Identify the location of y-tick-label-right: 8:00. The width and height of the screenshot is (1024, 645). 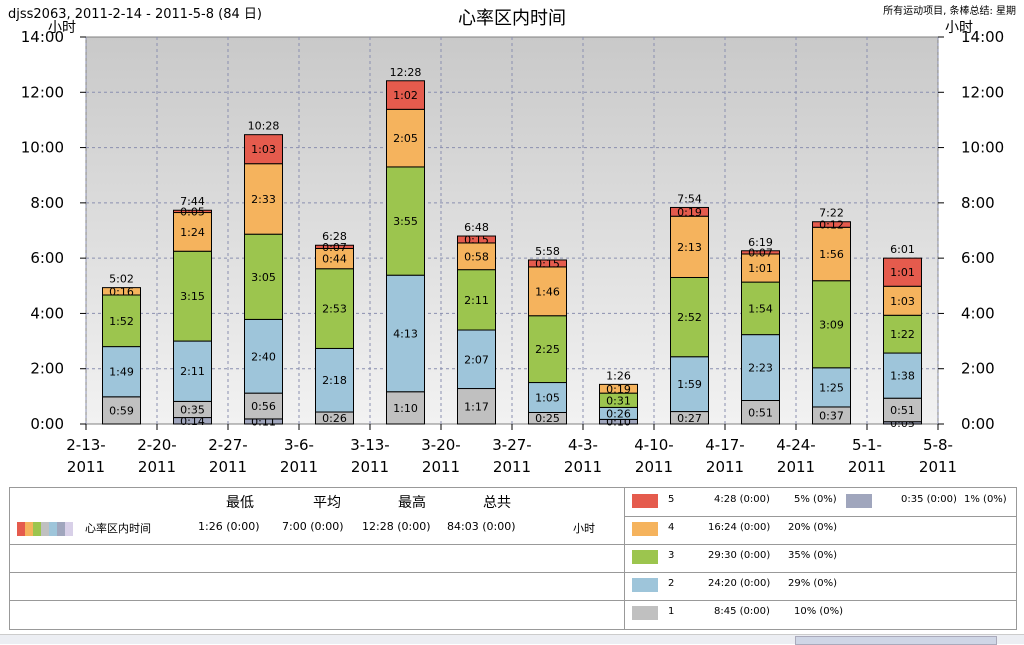
(978, 203).